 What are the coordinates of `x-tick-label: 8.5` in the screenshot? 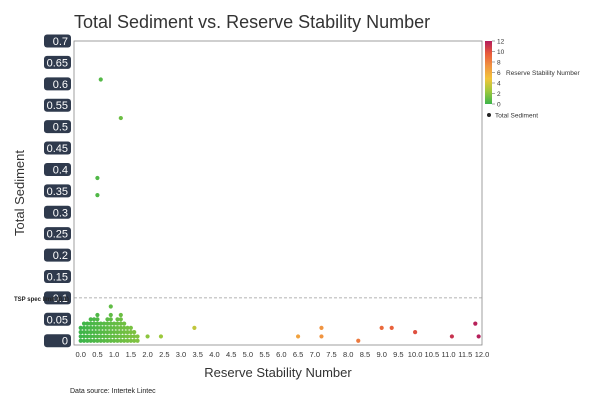 It's located at (365, 354).